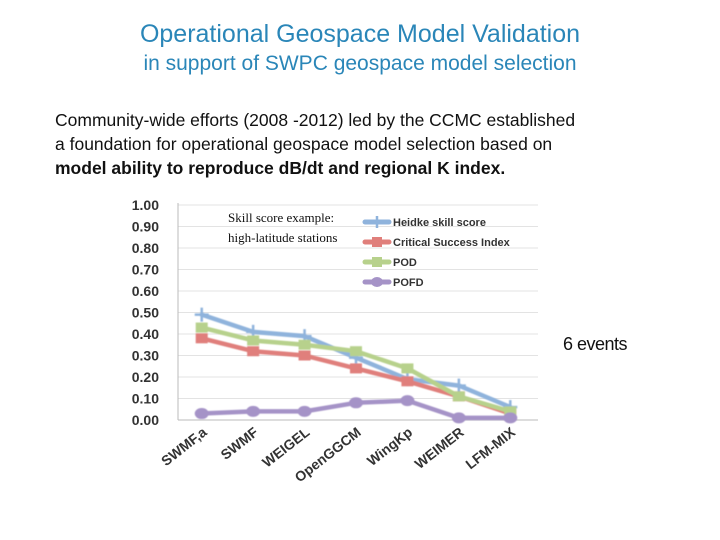 This screenshot has width=720, height=540. What do you see at coordinates (452, 243) in the screenshot?
I see `legend-label: Critical Success Index` at bounding box center [452, 243].